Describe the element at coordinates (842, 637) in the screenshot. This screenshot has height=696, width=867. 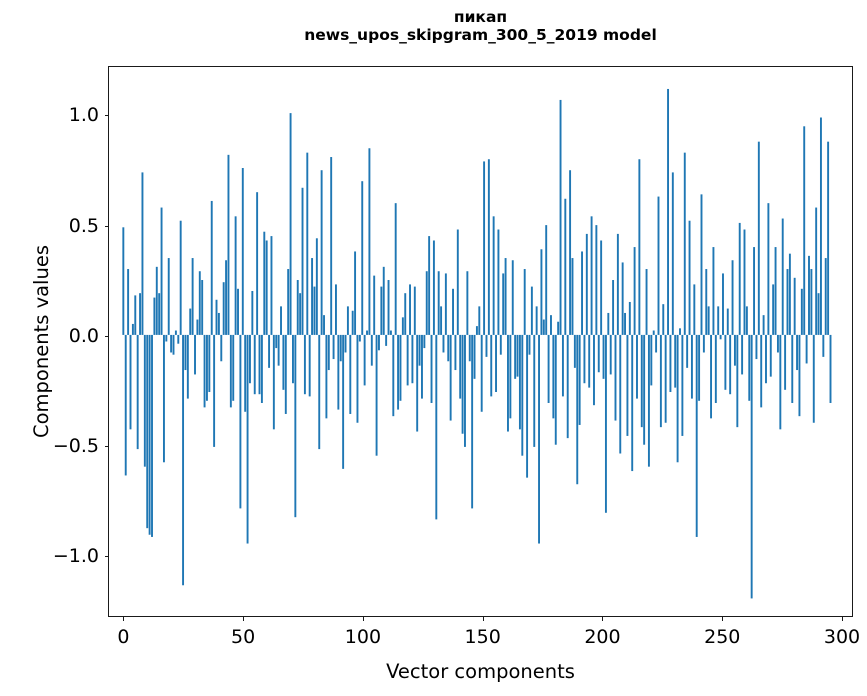
I see `x-tick-label: 300` at that location.